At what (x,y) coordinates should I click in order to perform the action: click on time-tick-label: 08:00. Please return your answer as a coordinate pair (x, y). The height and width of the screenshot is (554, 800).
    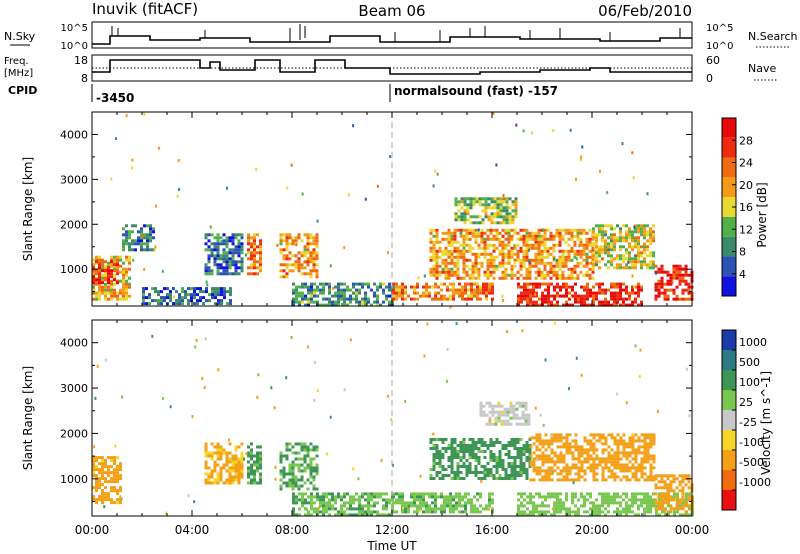
    Looking at the image, I should click on (292, 530).